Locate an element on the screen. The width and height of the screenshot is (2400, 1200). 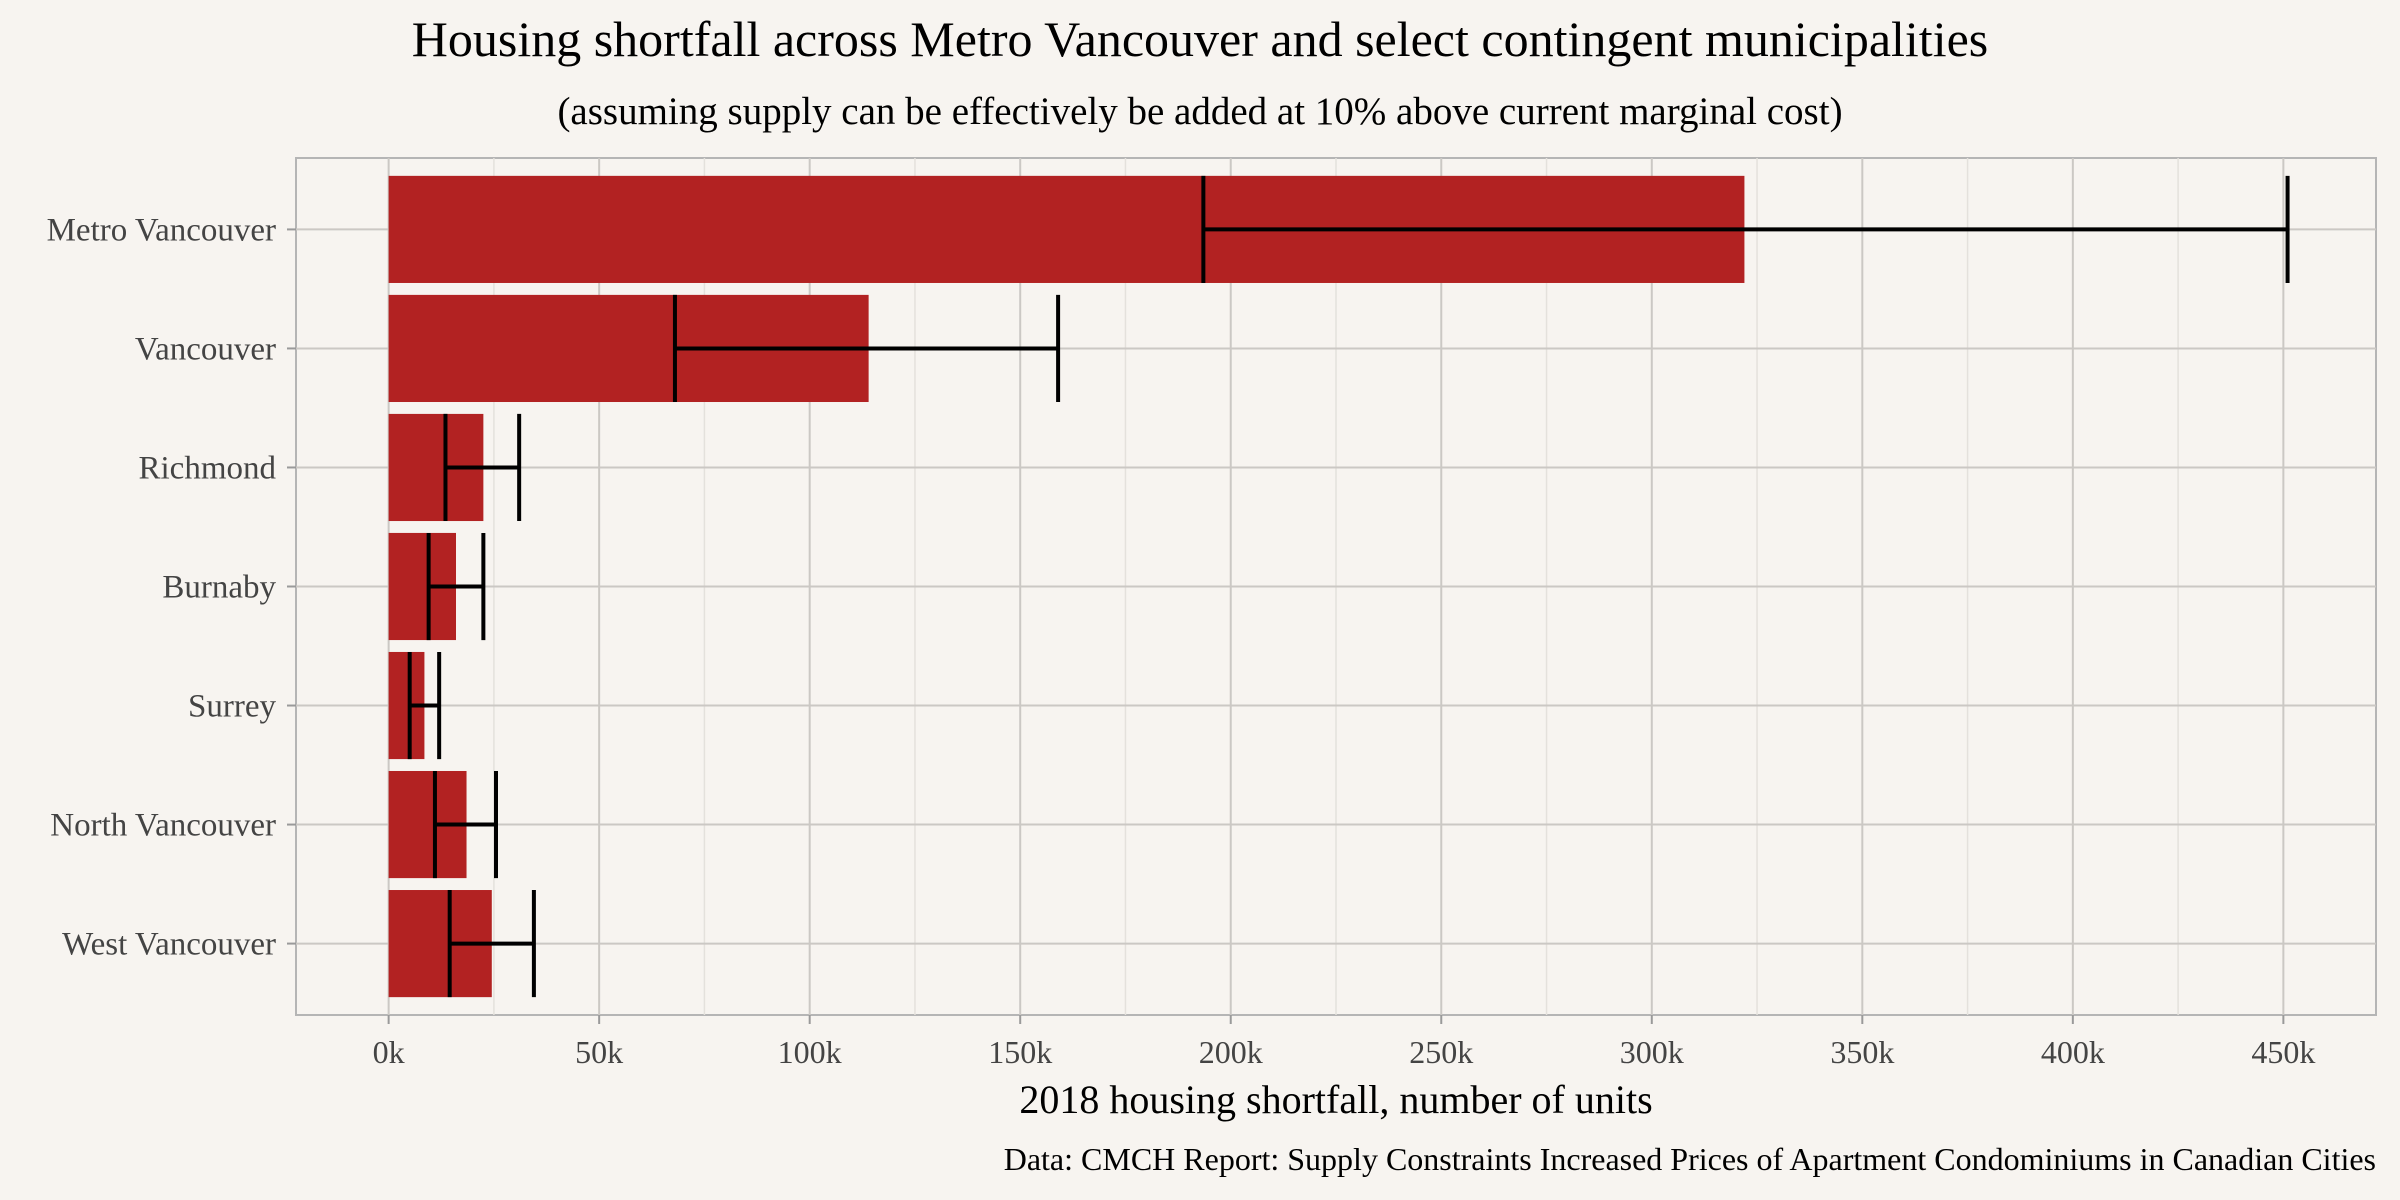
x-axis: 0k 50k 100k 150k 200k 250k 300k 350k 400k 450k is located at coordinates (1344, 1042).